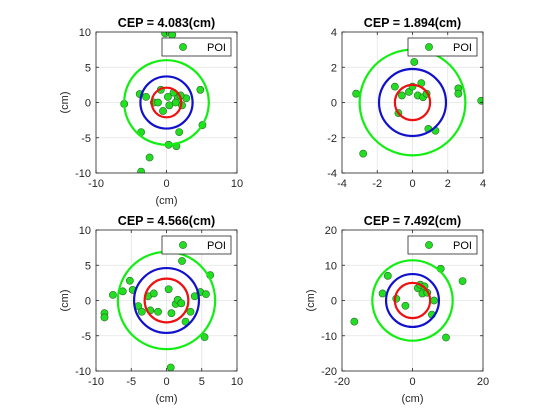 This screenshot has width=560, height=420. I want to click on subplot-2: -4 -2 0 2 4 -4 -2 0 2 4 CEP = 1.894(cm) POI, so click(406, 103).